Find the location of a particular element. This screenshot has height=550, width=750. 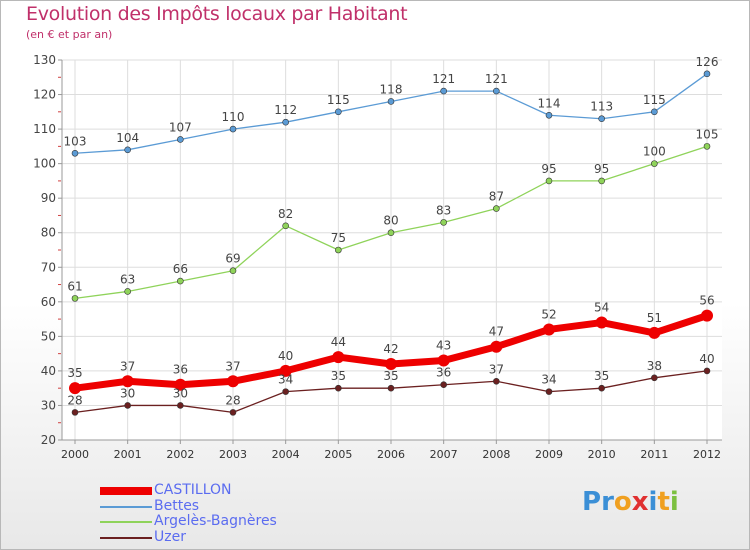

y-axis: 20 30 40 50 60 70 80 90 100 110 120 130 is located at coordinates (48, 250).